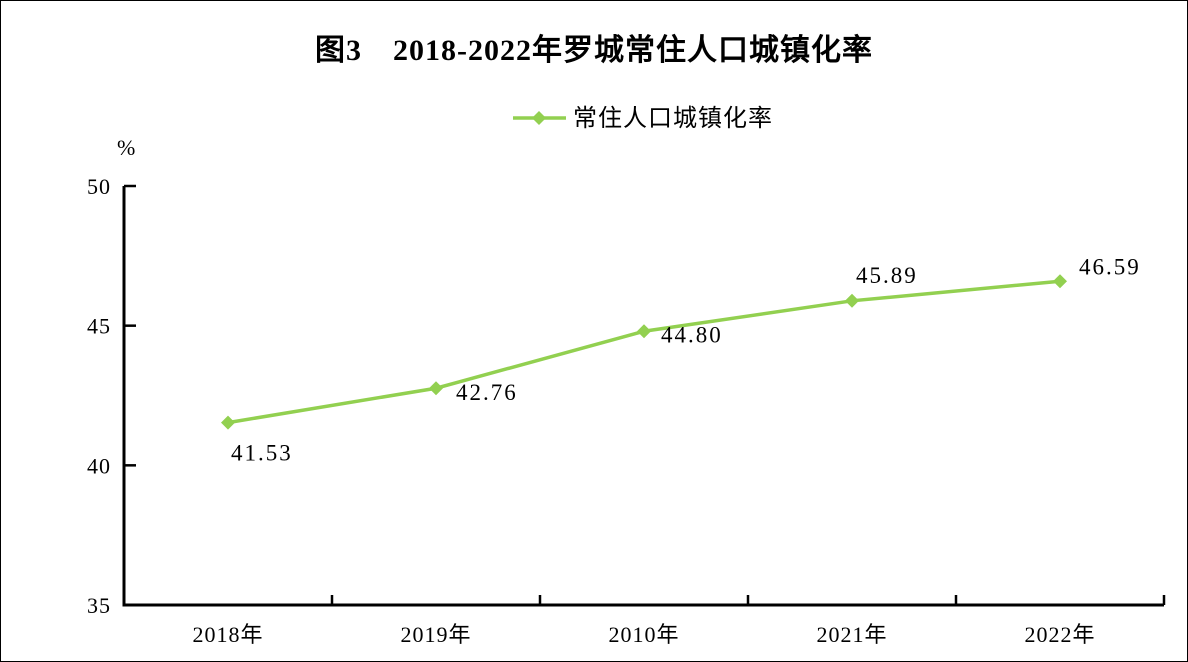 The image size is (1188, 662). Describe the element at coordinates (99, 326) in the screenshot. I see `y-tick-label: 45` at that location.